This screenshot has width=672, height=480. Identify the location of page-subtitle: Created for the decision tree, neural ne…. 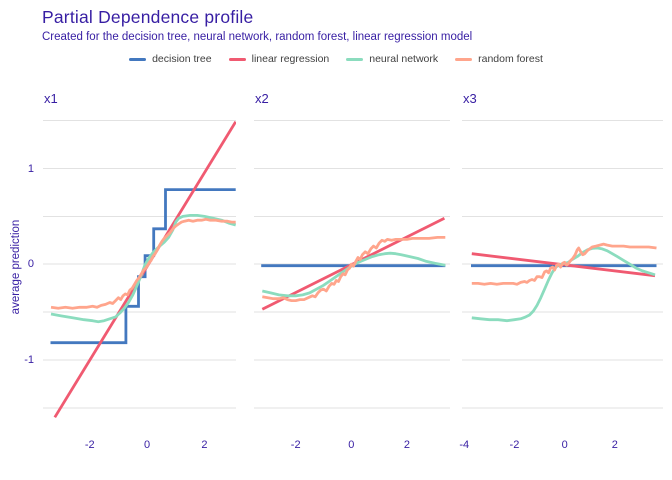
(257, 37).